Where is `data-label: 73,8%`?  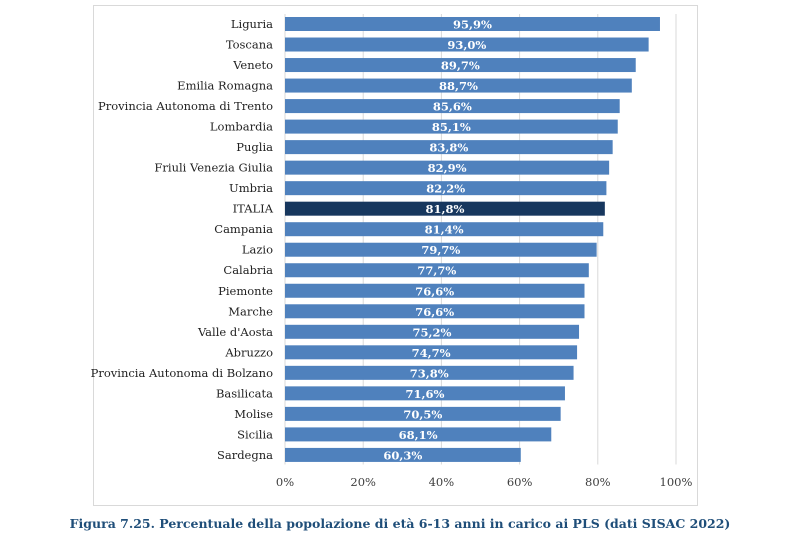 data-label: 73,8% is located at coordinates (429, 373).